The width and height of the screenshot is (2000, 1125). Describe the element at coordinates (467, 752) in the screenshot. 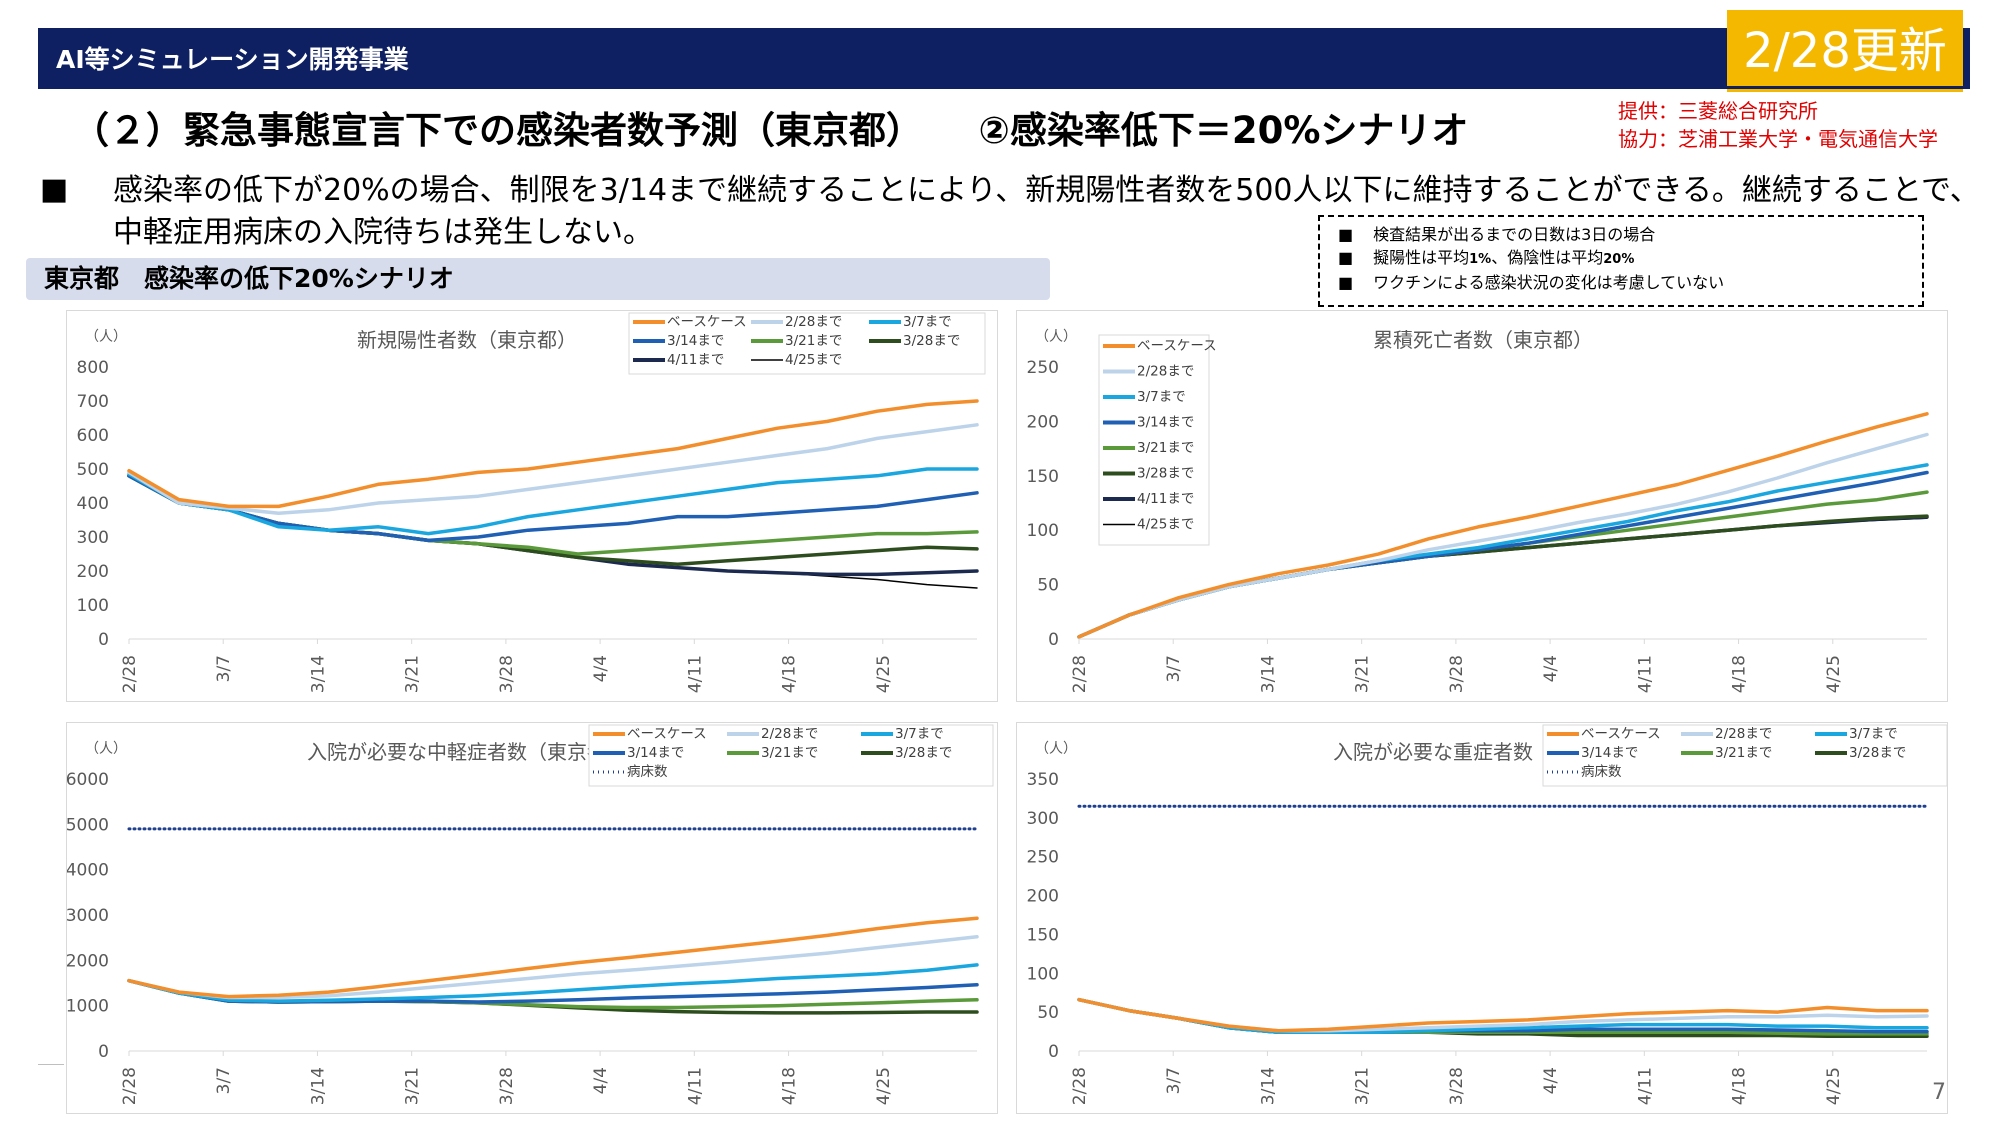

I see `chart-title: 入院が必要な中軽症者数（東京都）` at that location.